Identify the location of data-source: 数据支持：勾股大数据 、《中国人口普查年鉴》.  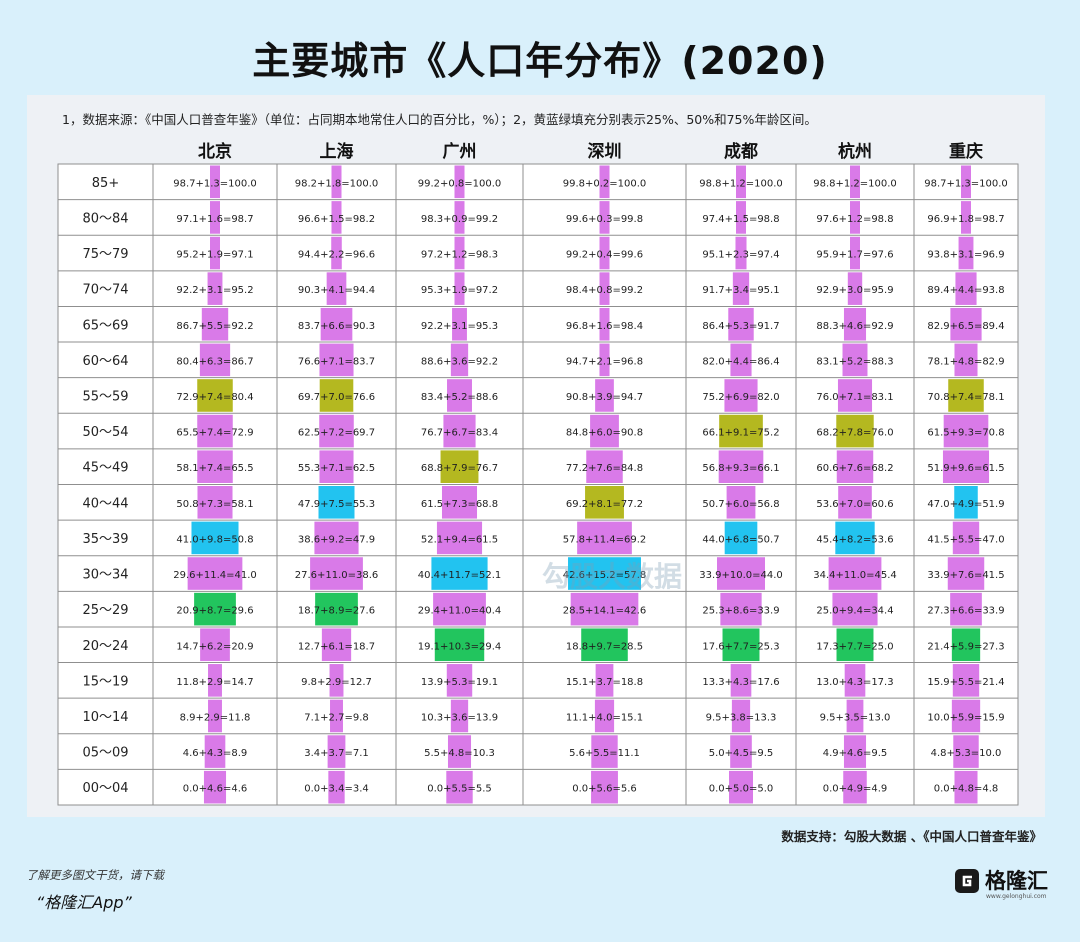
(911, 836).